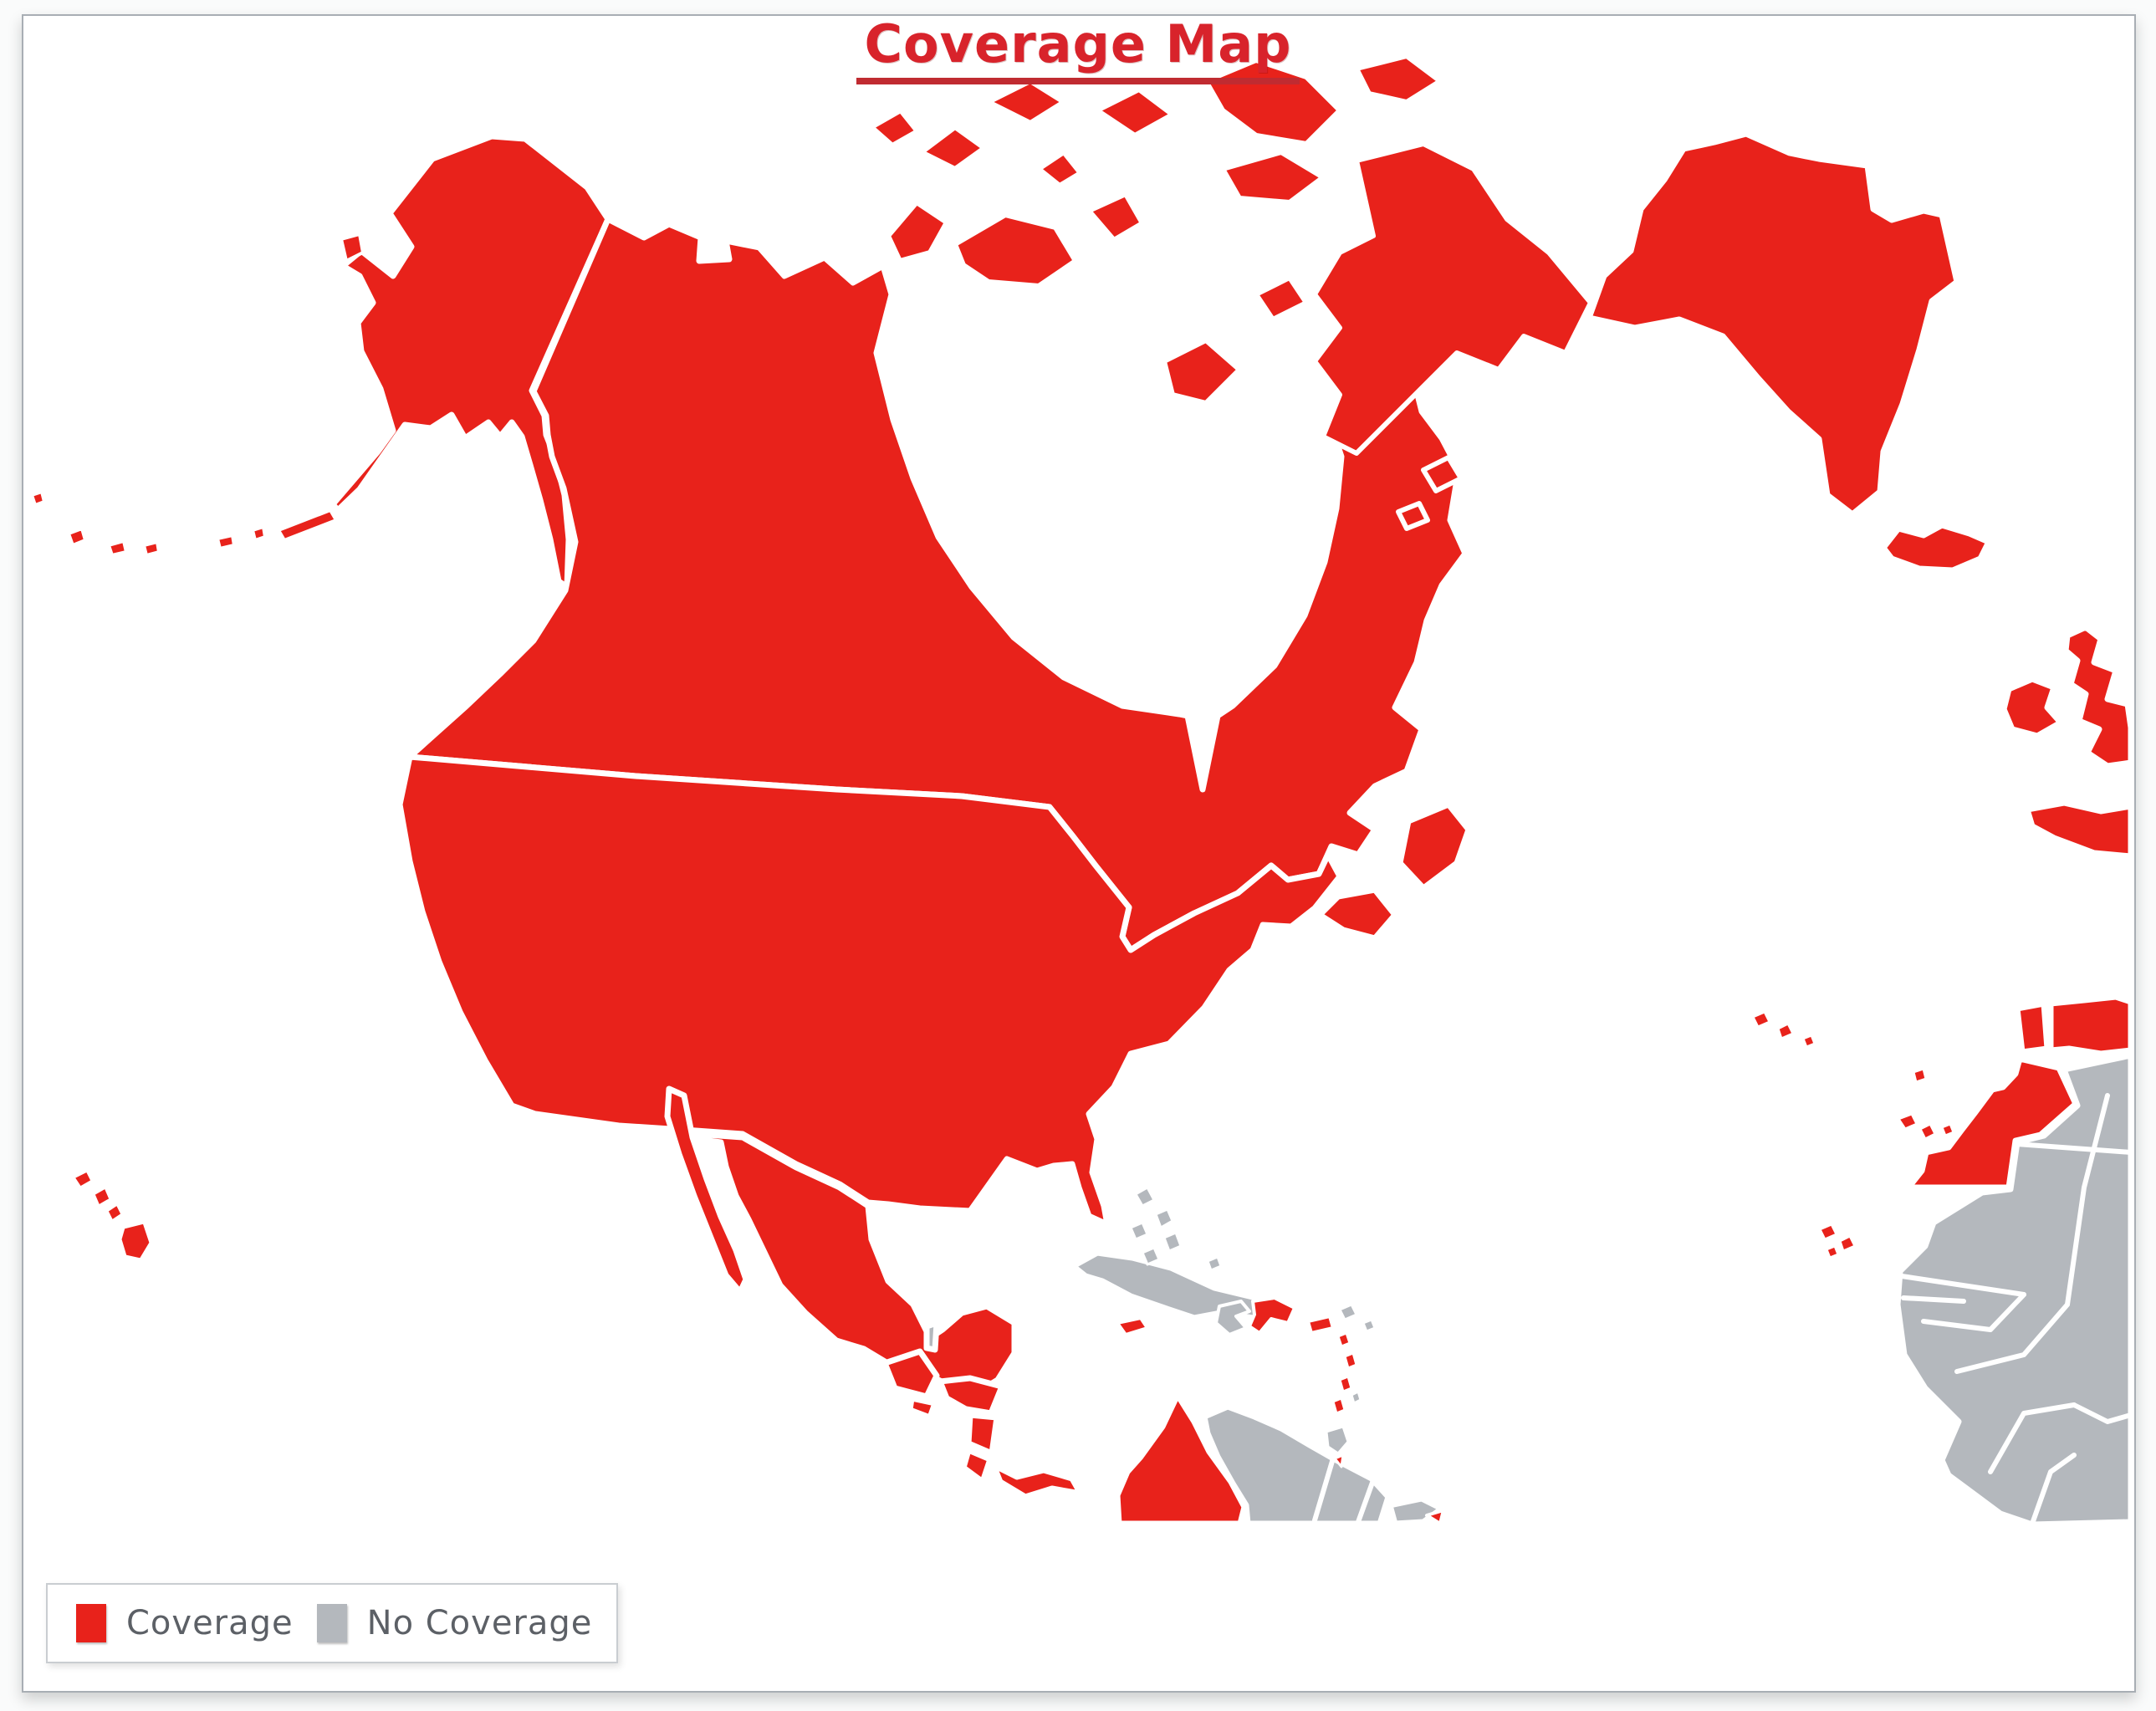 This screenshot has height=1711, width=2156. What do you see at coordinates (91, 1623) in the screenshot?
I see `coverage-swatch` at bounding box center [91, 1623].